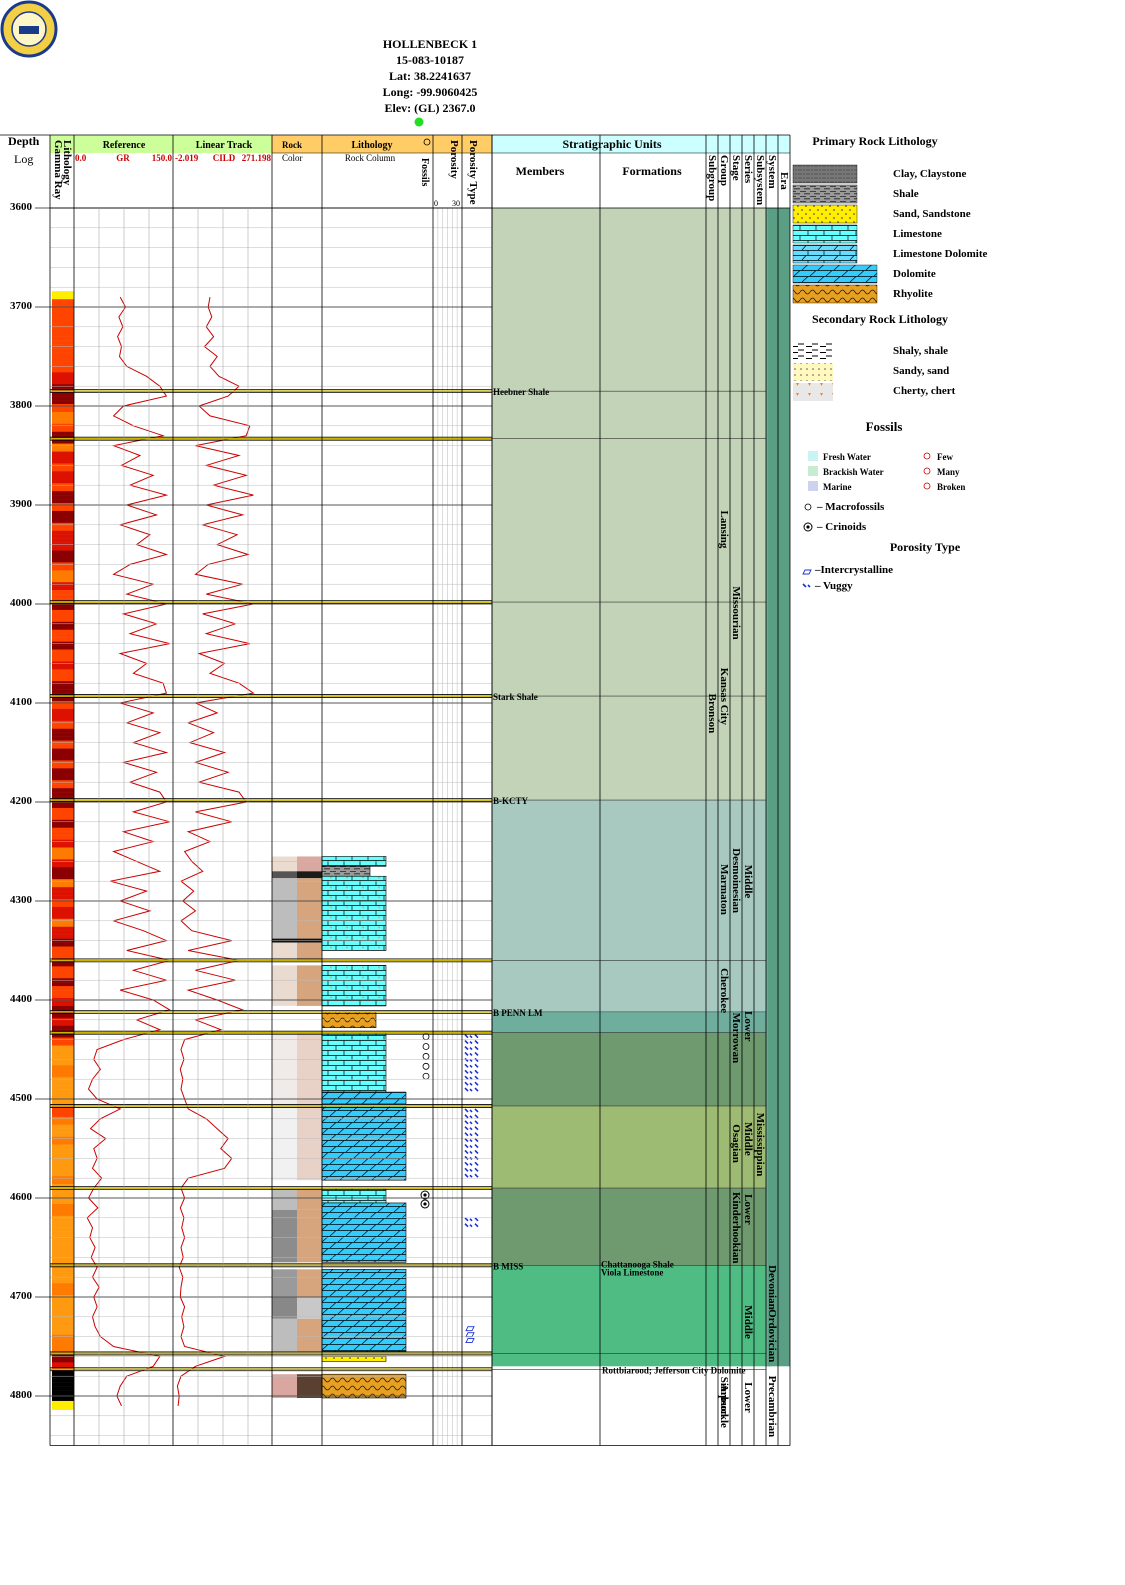 The image size is (1125, 1585). Describe the element at coordinates (426, 1046) in the screenshot. I see `macrofossil-icon` at that location.